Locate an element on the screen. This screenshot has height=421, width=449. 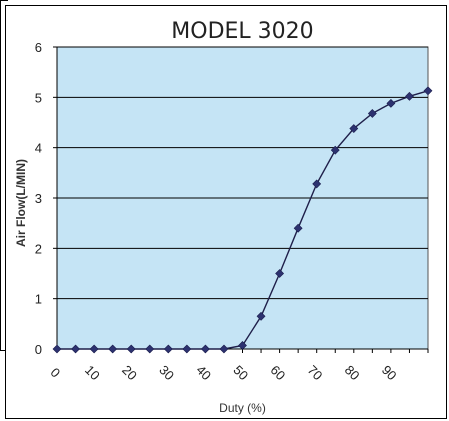
y-tick-label: 1 is located at coordinates (38, 299).